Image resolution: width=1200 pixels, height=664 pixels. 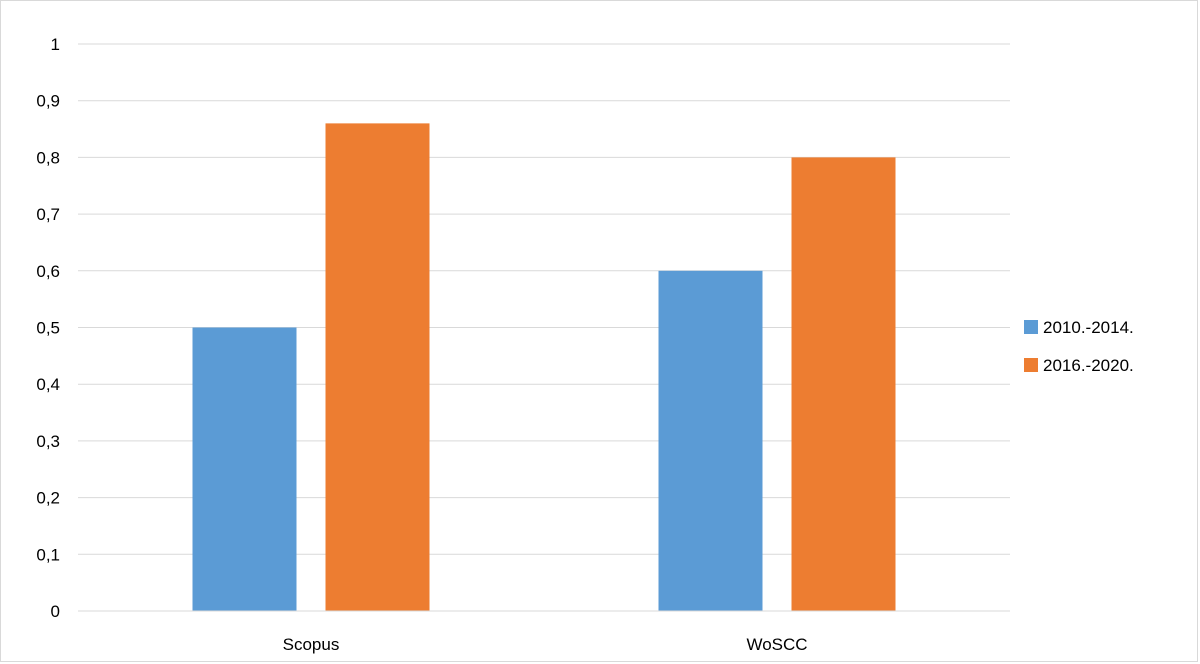 What do you see at coordinates (48, 101) in the screenshot?
I see `y-tick-label: 0,9` at bounding box center [48, 101].